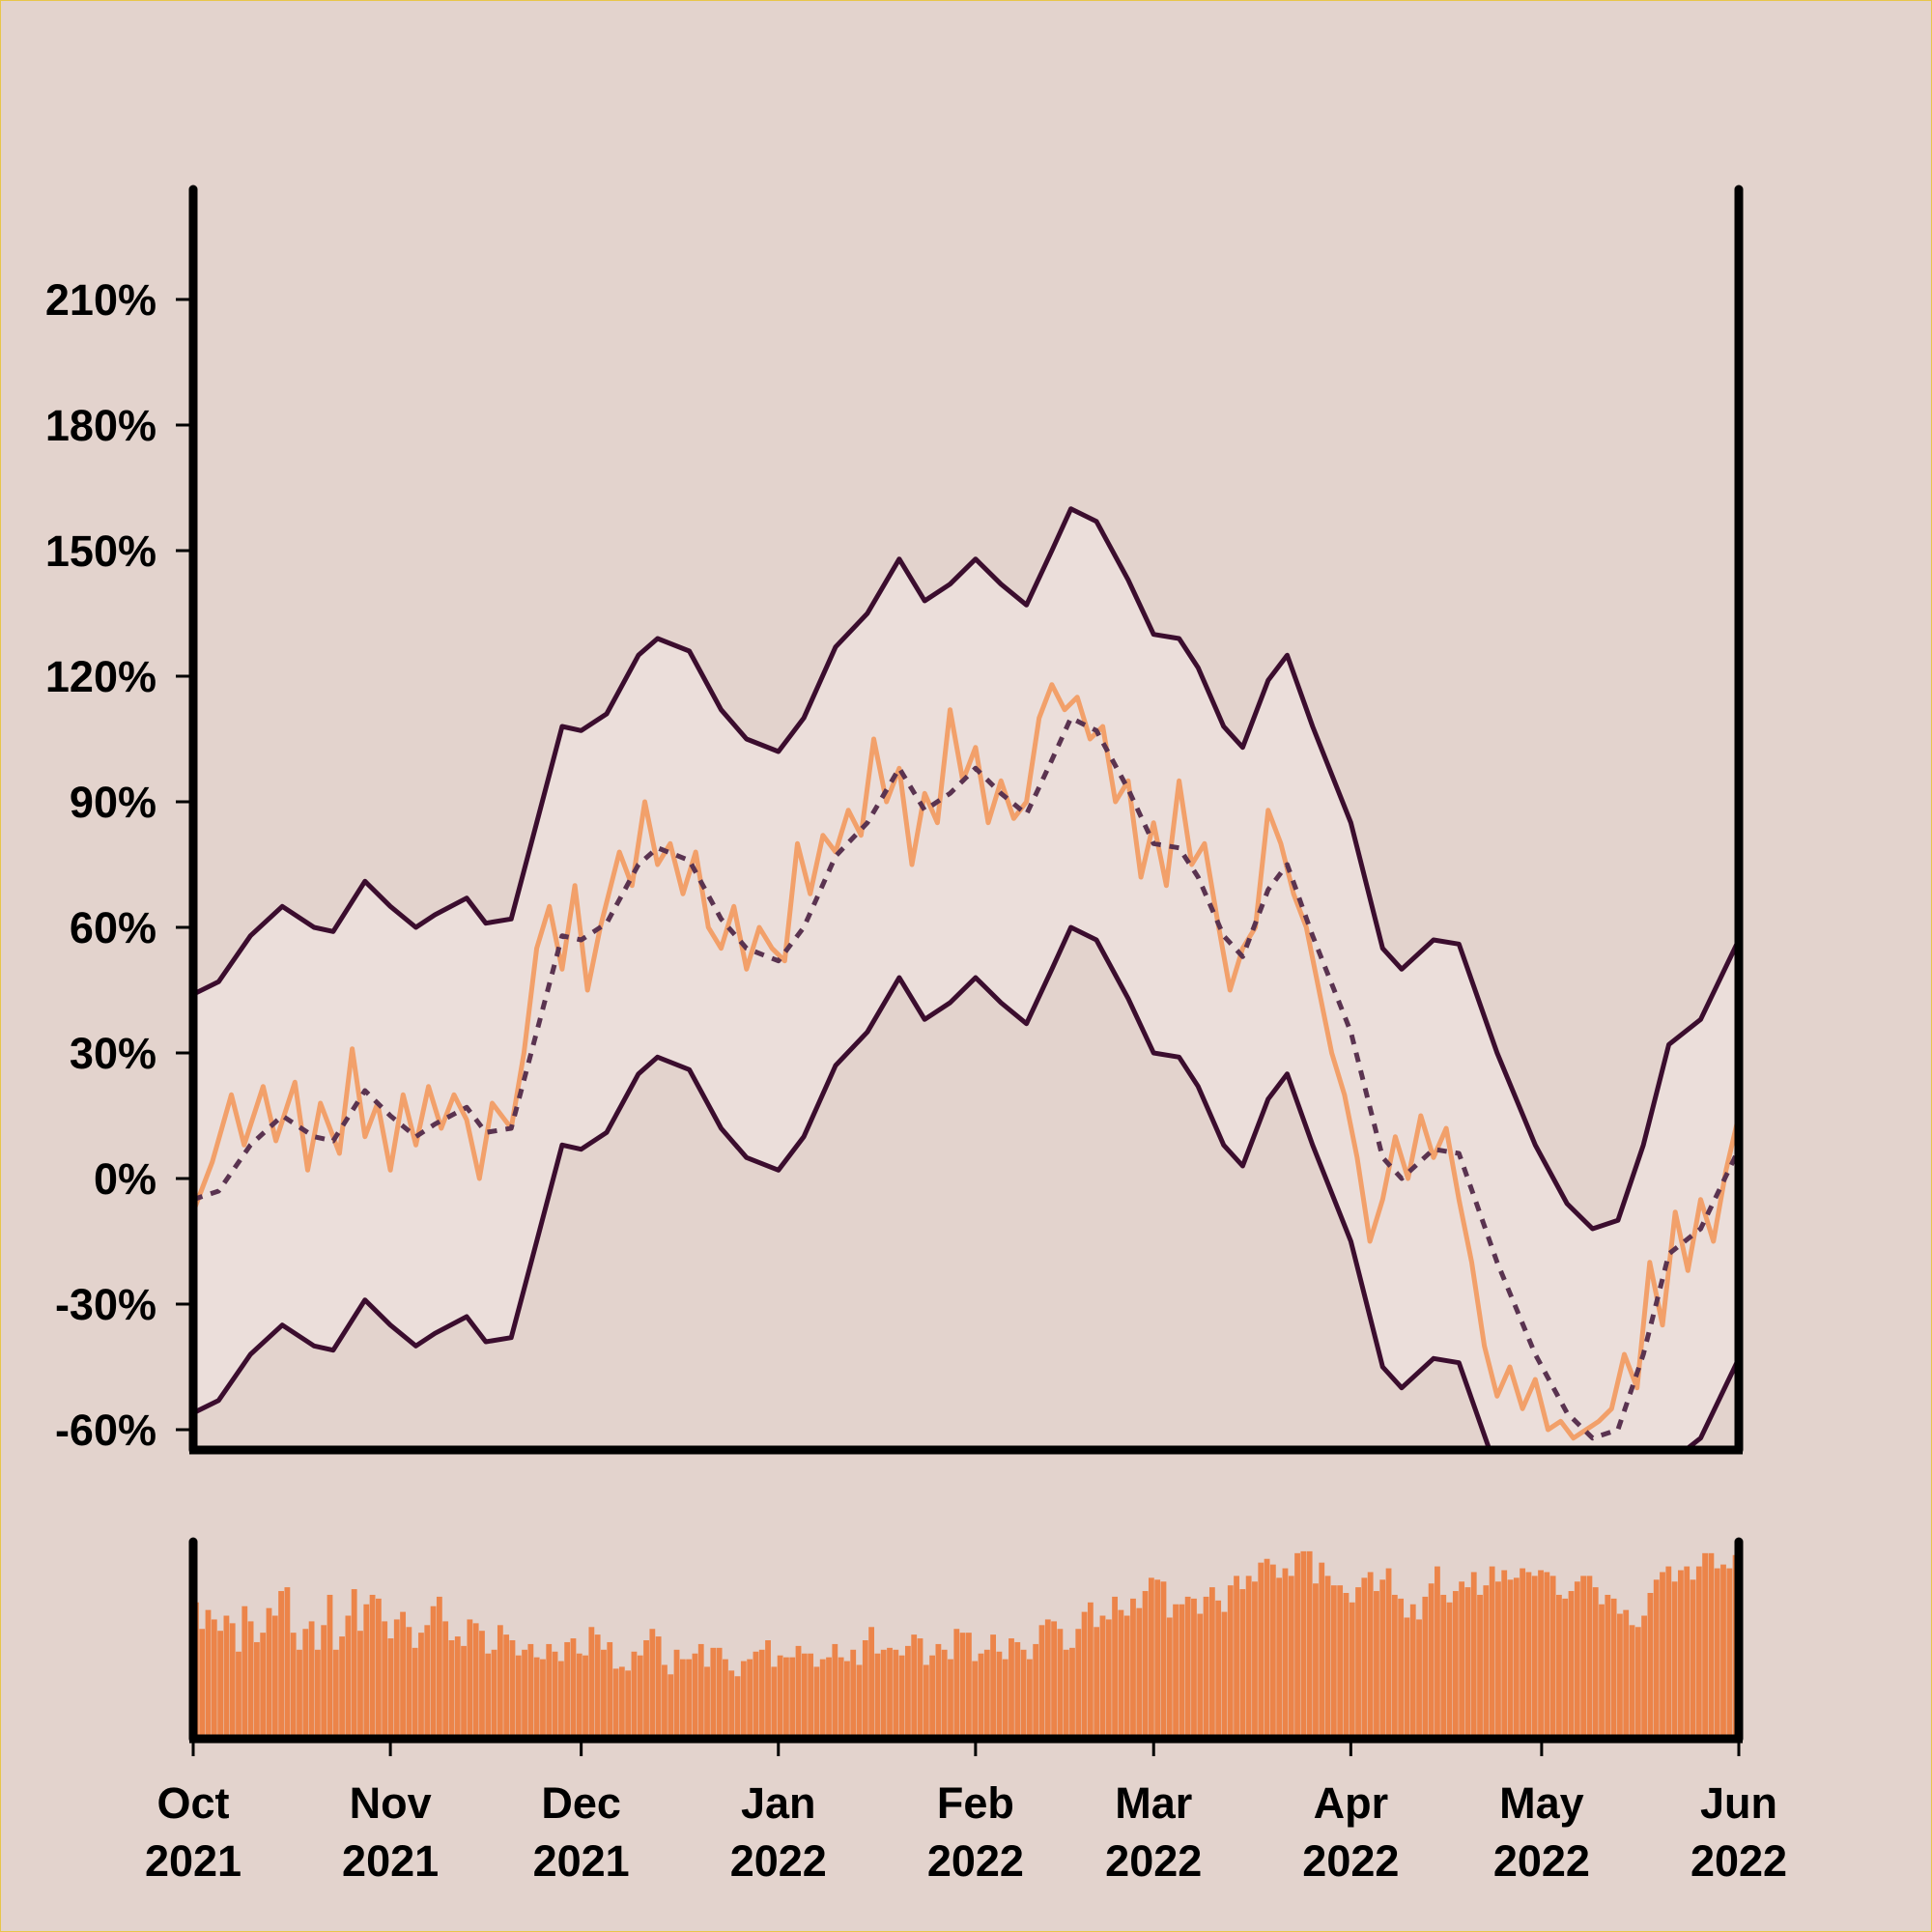 This screenshot has height=1932, width=1932. What do you see at coordinates (1153, 1803) in the screenshot?
I see `x-tick-month: Mar` at bounding box center [1153, 1803].